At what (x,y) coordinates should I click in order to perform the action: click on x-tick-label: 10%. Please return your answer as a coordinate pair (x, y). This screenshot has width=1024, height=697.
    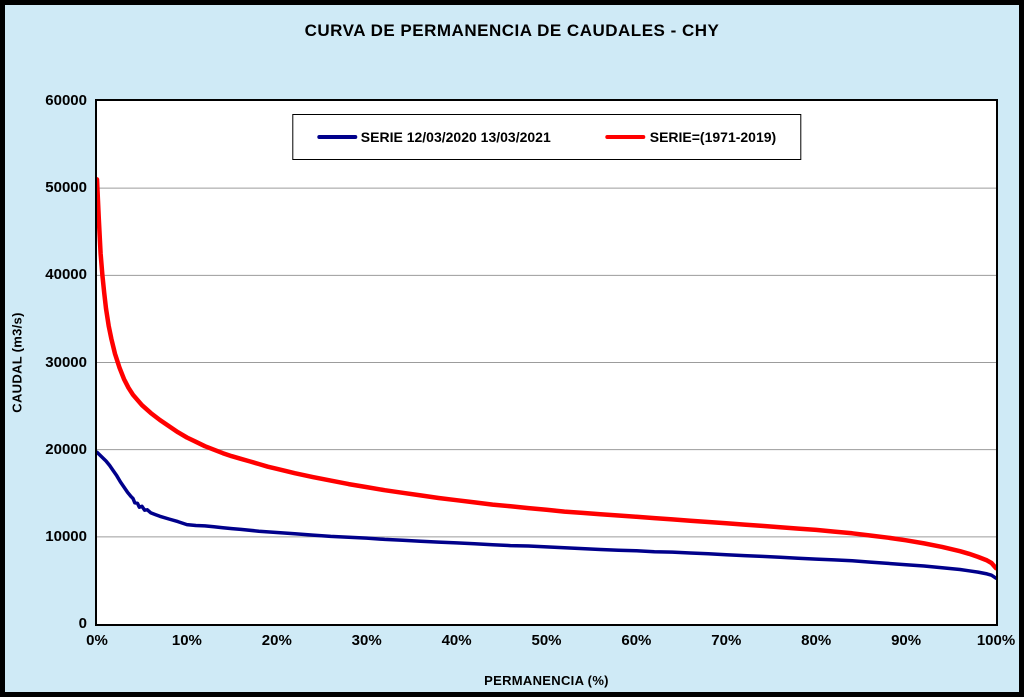
    Looking at the image, I should click on (186, 640).